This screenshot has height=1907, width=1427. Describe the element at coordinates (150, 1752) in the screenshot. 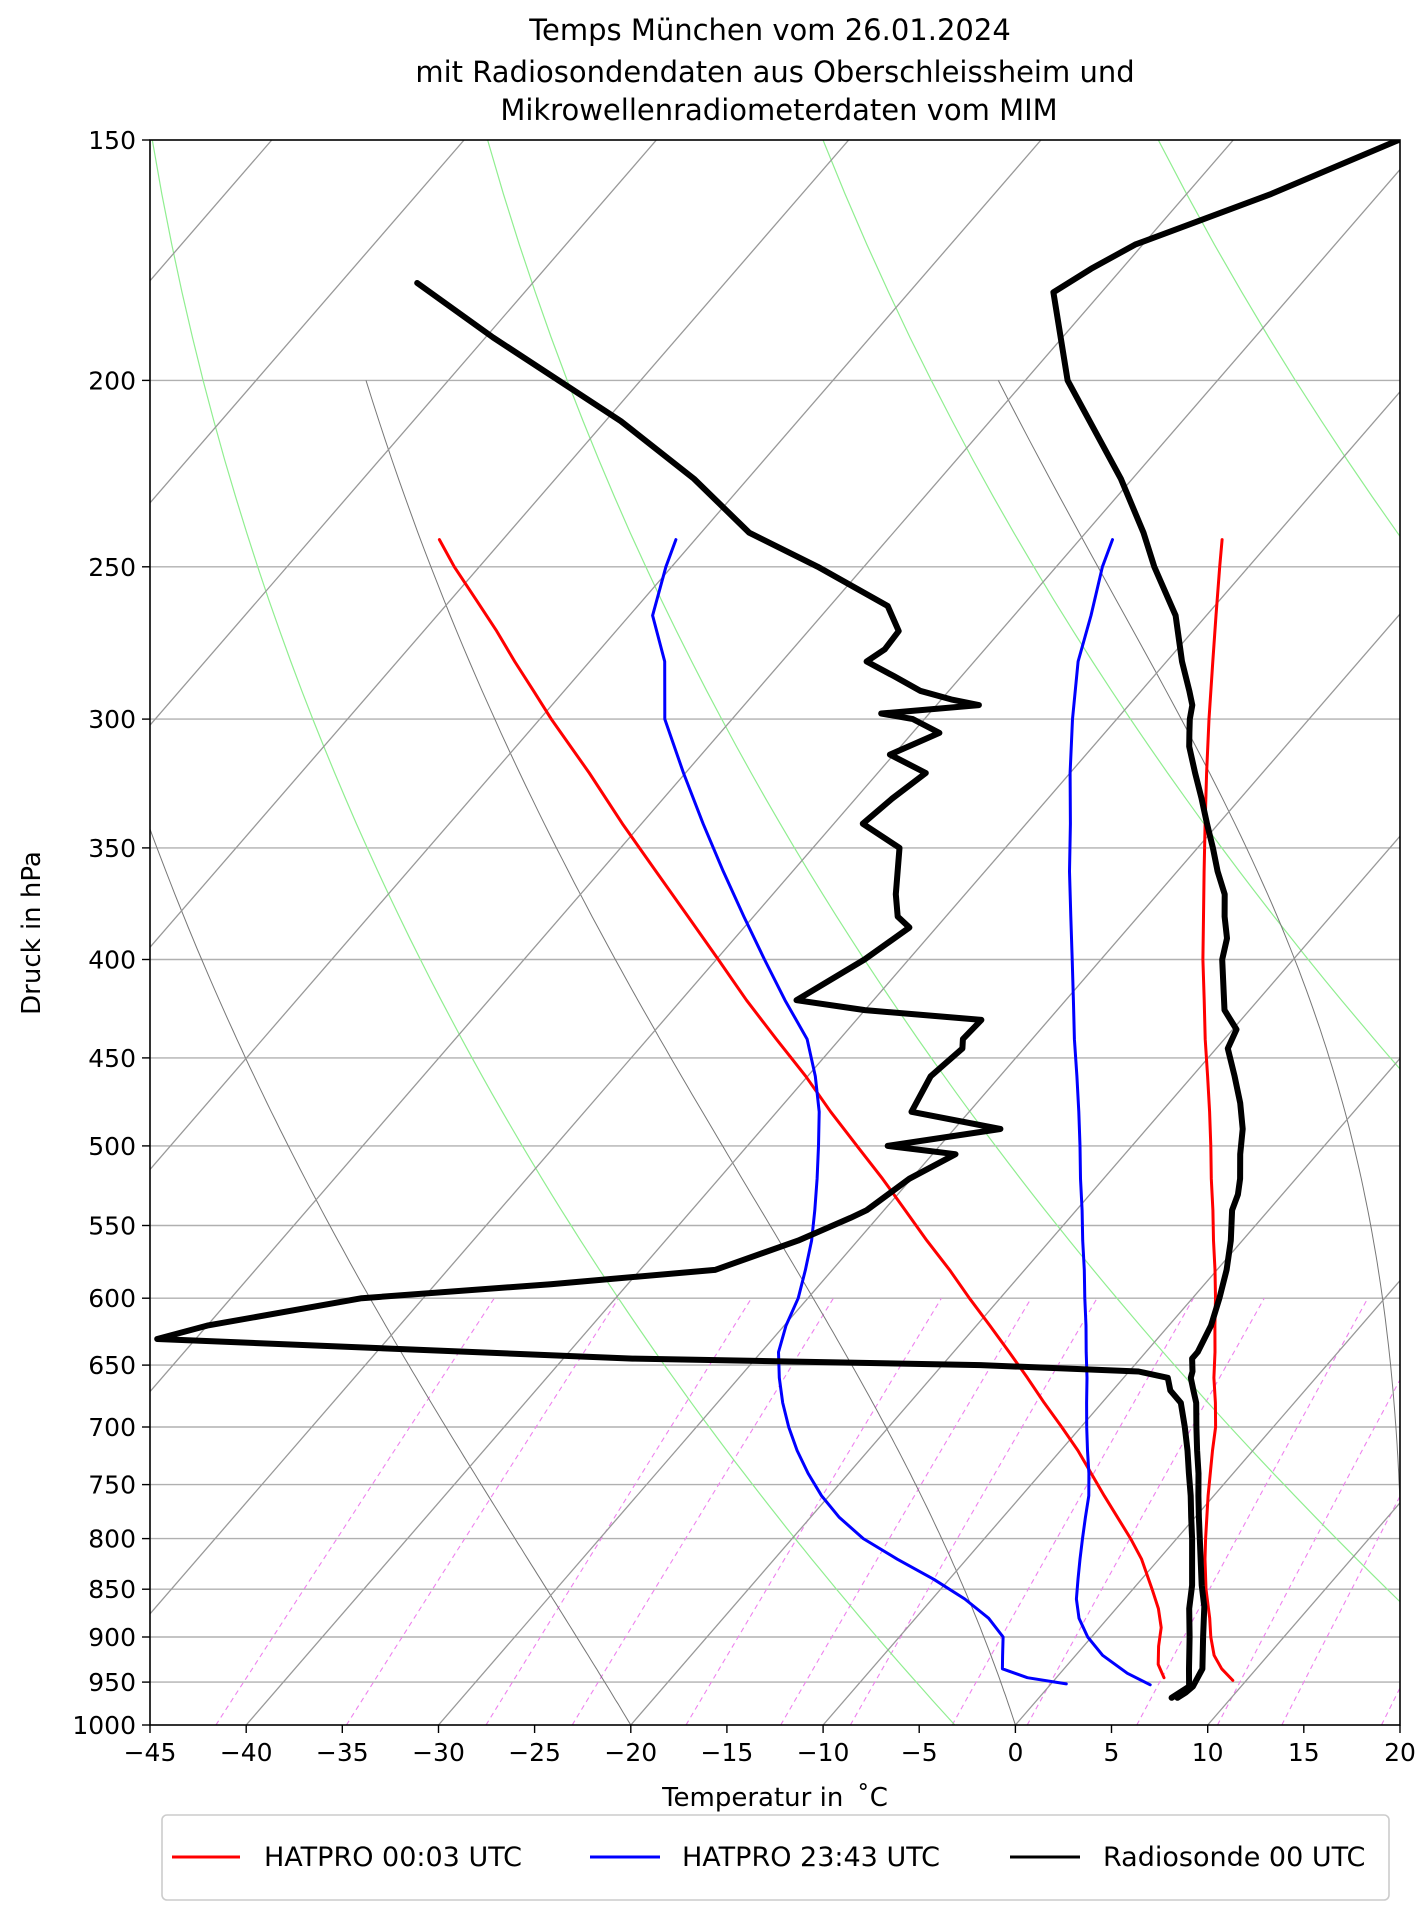

I see `x-tick-label: −45` at that location.